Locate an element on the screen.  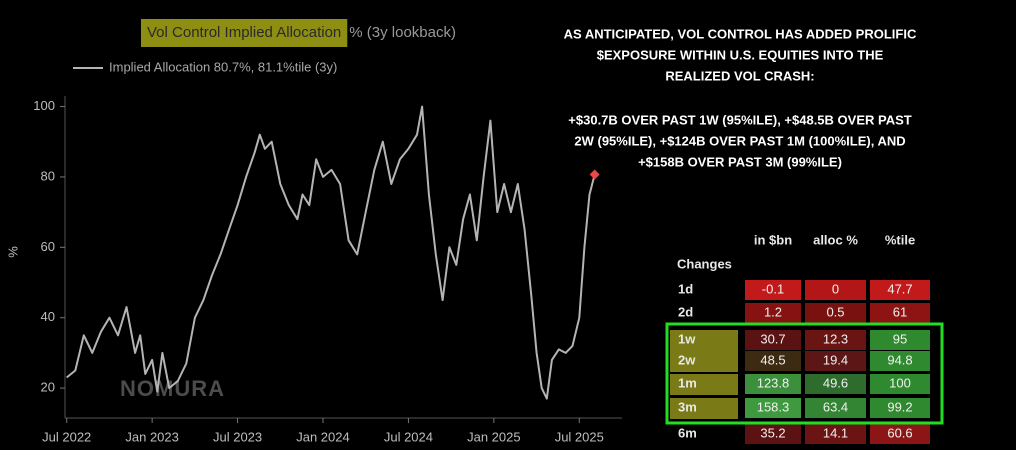
x-tick-label: Jul 2024 is located at coordinates (408, 436).